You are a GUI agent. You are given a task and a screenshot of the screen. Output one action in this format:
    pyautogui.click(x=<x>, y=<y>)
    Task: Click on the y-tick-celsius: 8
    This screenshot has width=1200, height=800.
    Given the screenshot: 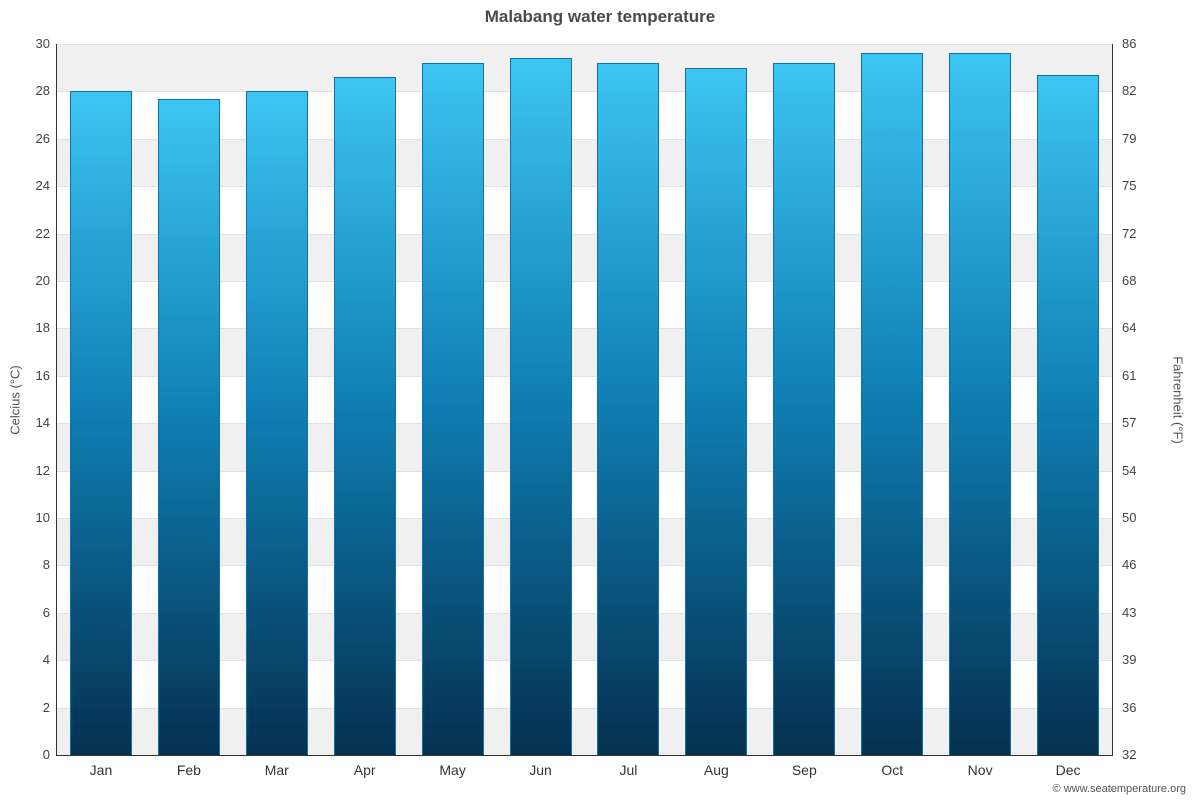 What is the action you would take?
    pyautogui.click(x=46, y=565)
    